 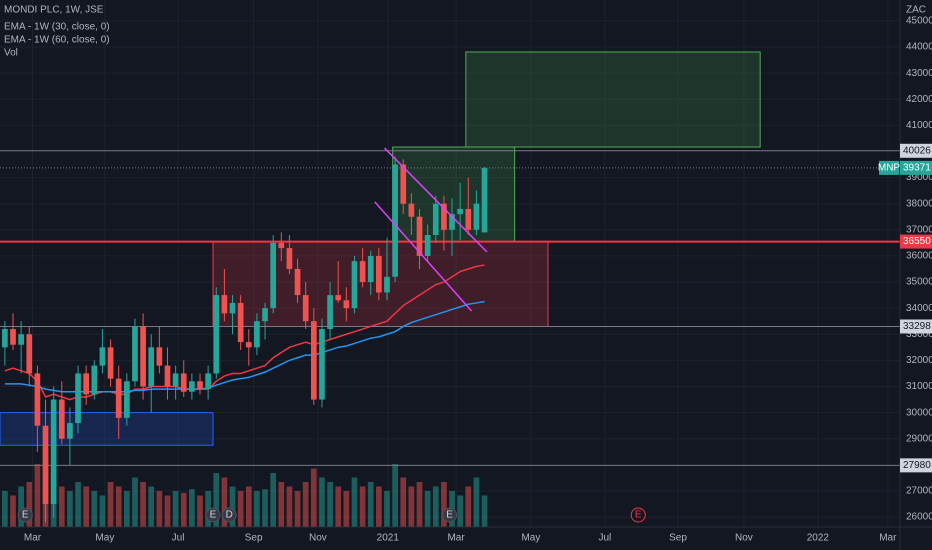 I want to click on y-tick-label: 27000, so click(x=919, y=491).